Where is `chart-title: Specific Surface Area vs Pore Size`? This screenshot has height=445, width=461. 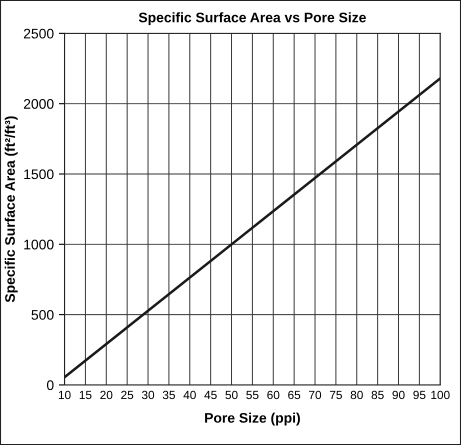 chart-title: Specific Surface Area vs Pore Size is located at coordinates (252, 19).